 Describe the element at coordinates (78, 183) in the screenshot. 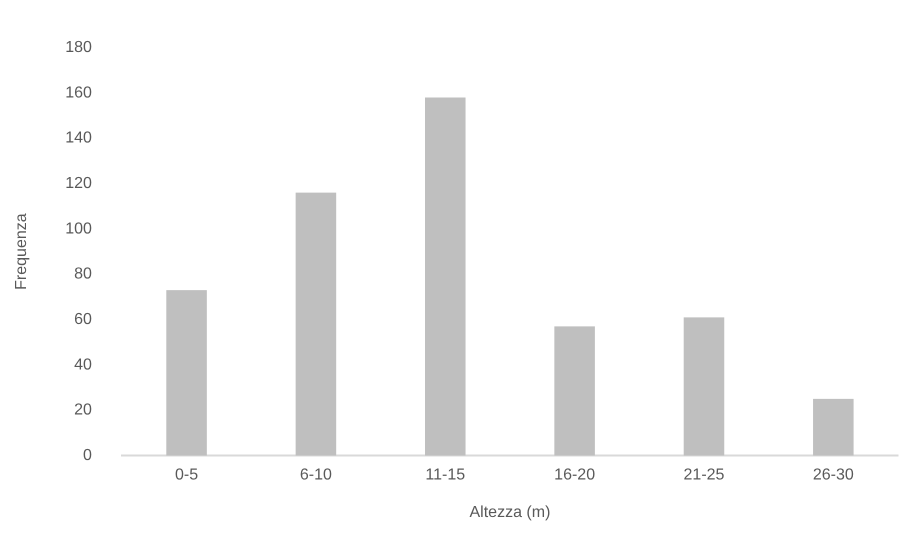

I see `y-tick-label: 120` at that location.